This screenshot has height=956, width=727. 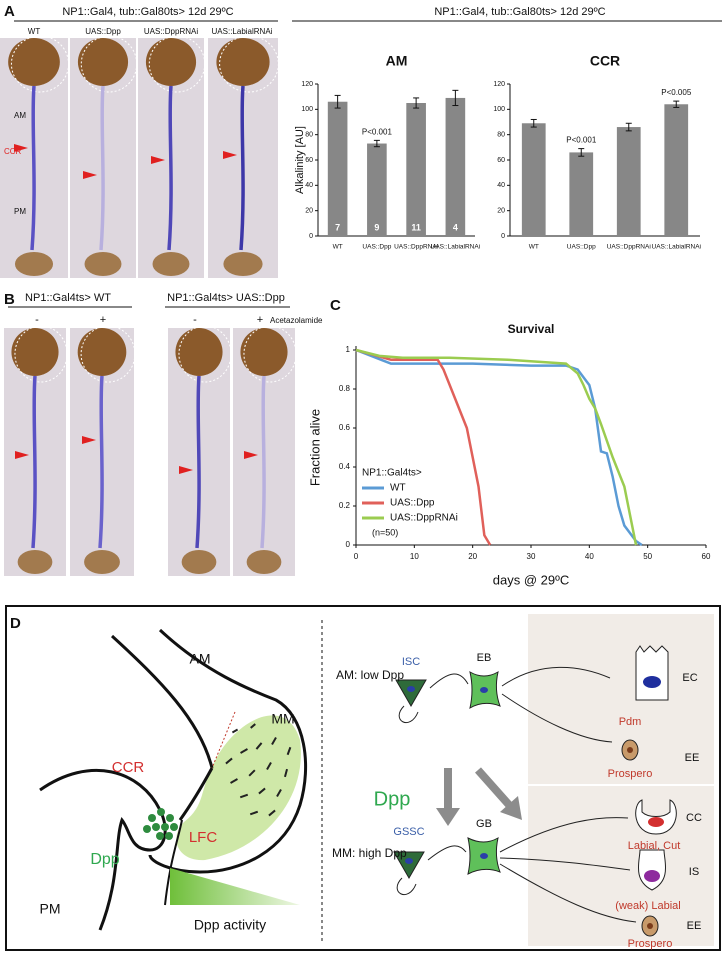 I want to click on gradient-label: Dpp activity, so click(x=230, y=925).